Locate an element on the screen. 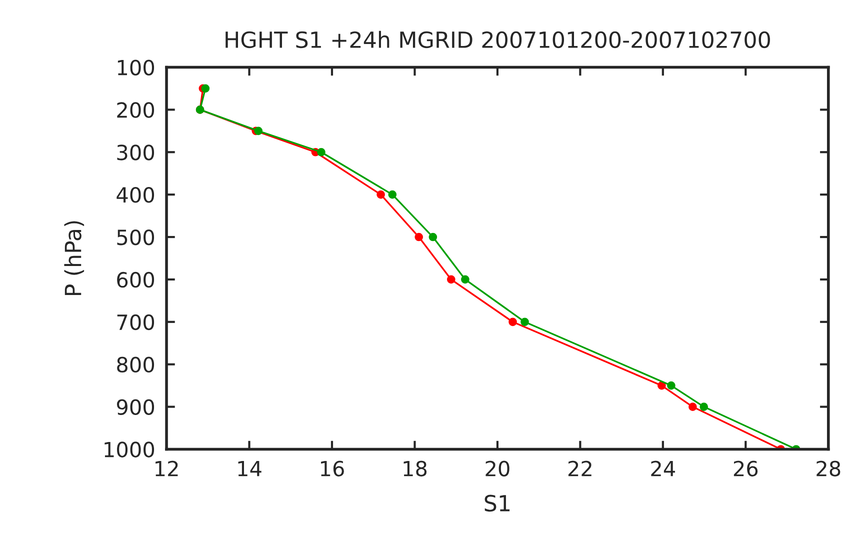  x-tick-label: 14 is located at coordinates (250, 468).